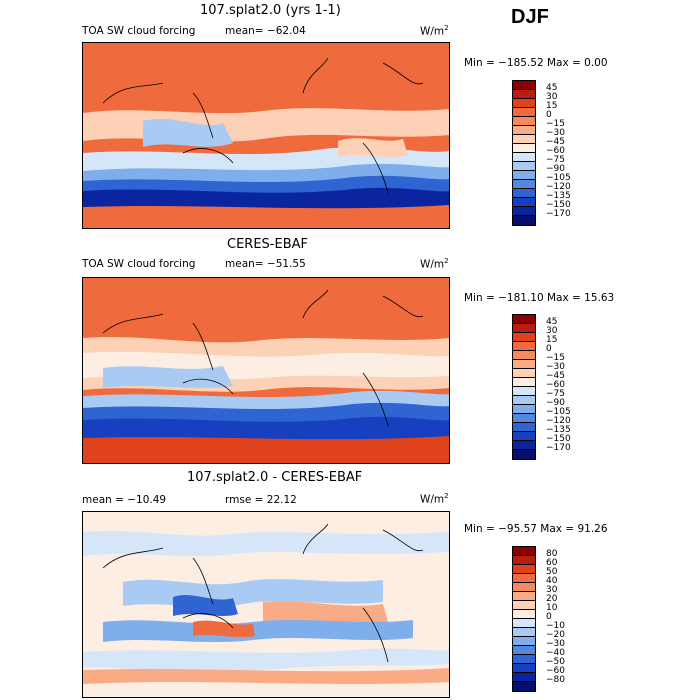 This screenshot has height=700, width=700. What do you see at coordinates (261, 500) in the screenshot?
I see `panel3-rmse: rmse = 22.12` at bounding box center [261, 500].